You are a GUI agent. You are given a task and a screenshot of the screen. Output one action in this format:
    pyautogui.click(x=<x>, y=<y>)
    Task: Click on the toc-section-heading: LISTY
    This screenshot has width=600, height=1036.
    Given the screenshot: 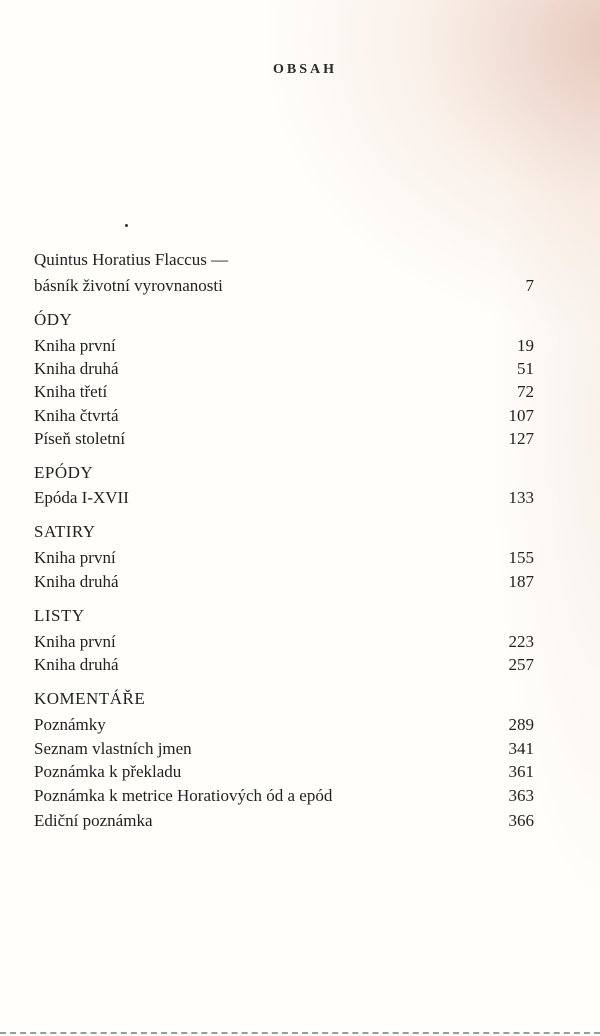 What is the action you would take?
    pyautogui.click(x=284, y=616)
    